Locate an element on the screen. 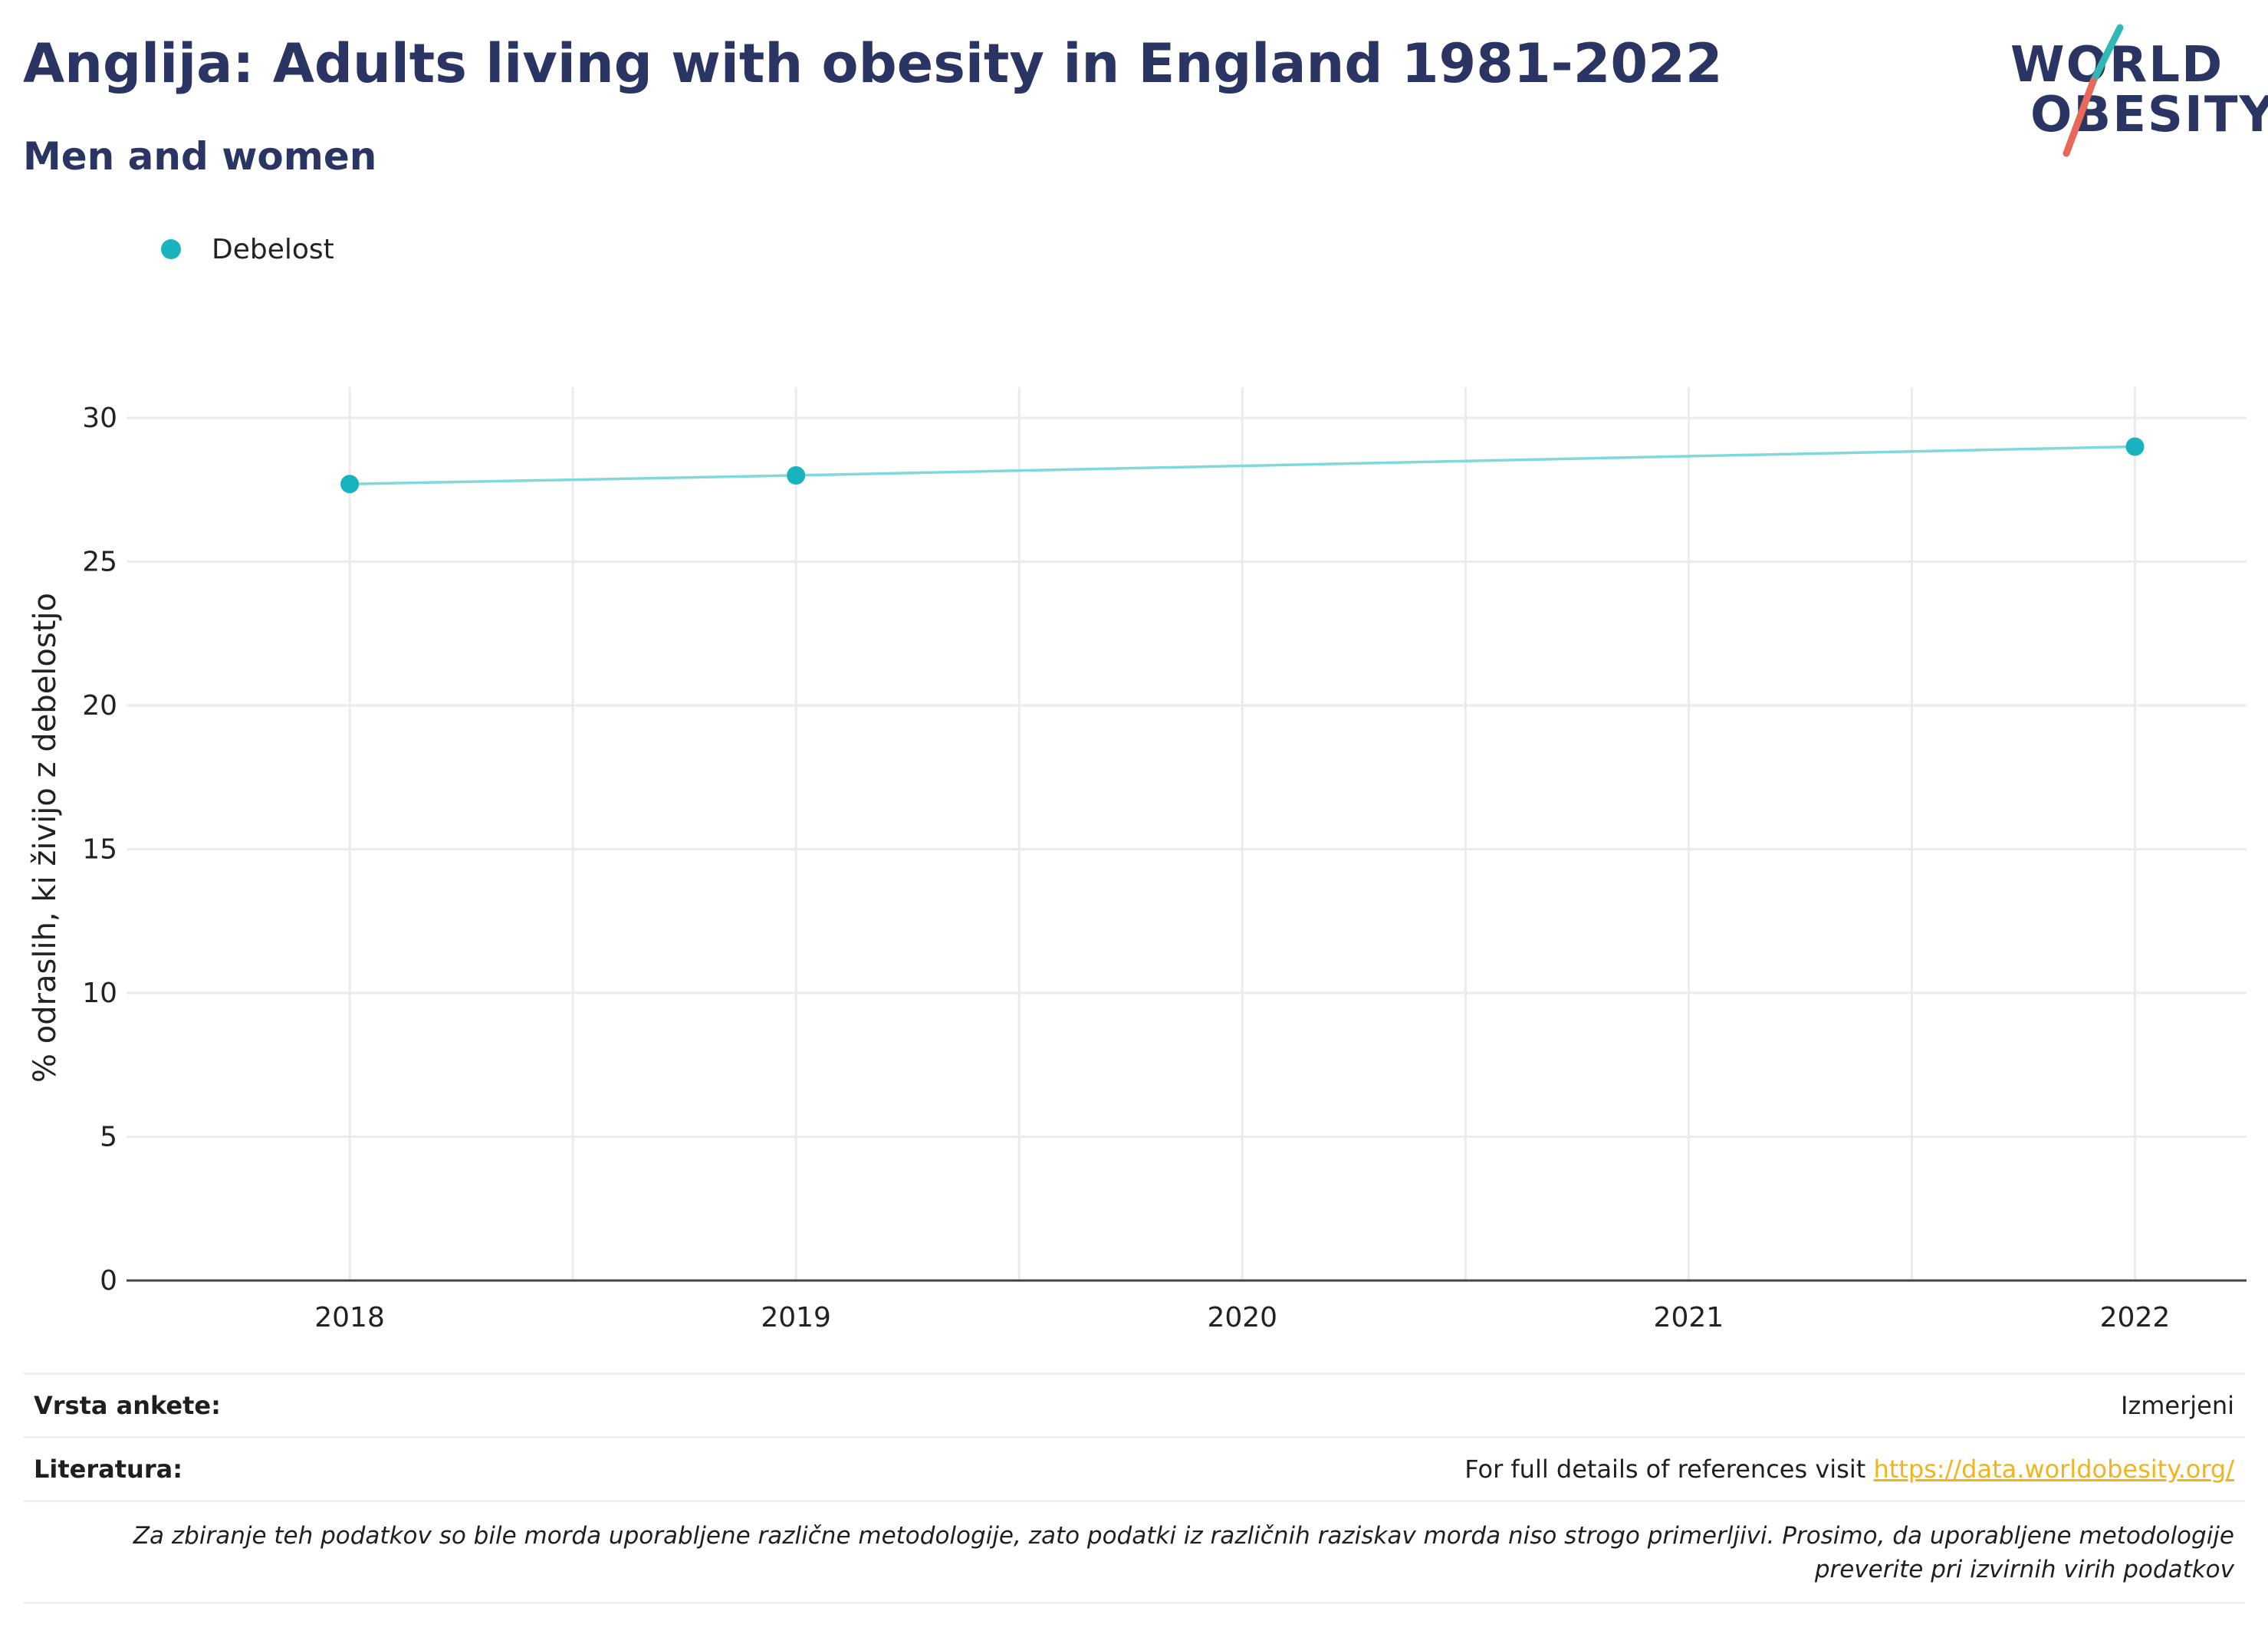  x-tick-label: 2018 is located at coordinates (349, 1318).